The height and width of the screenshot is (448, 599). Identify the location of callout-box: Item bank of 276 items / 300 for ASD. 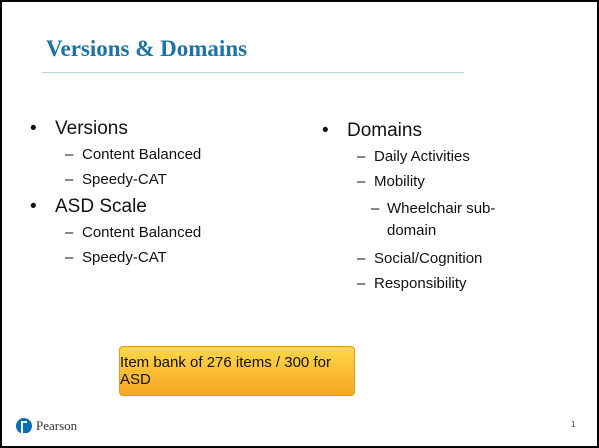
(237, 371).